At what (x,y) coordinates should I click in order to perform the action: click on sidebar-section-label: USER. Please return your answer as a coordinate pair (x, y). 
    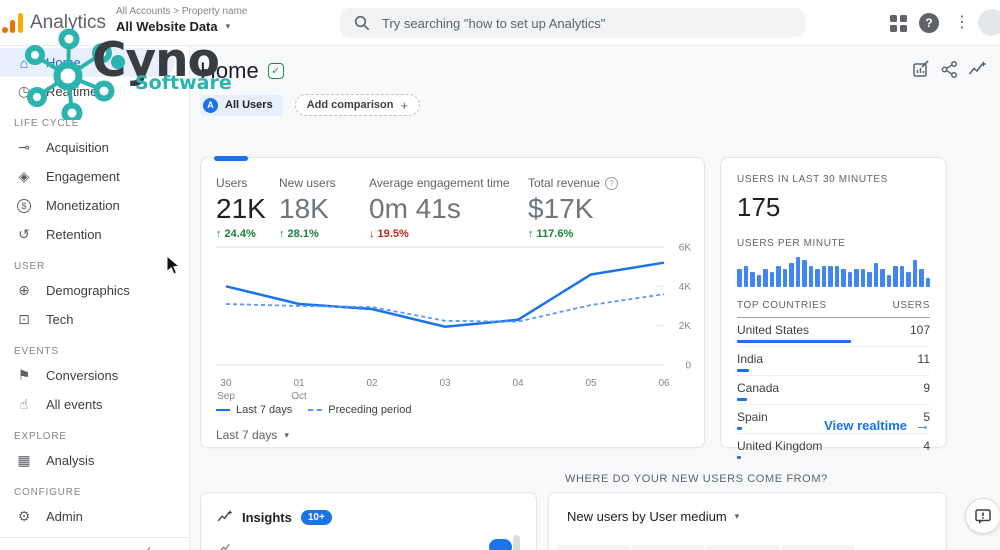
    Looking at the image, I should click on (29, 266).